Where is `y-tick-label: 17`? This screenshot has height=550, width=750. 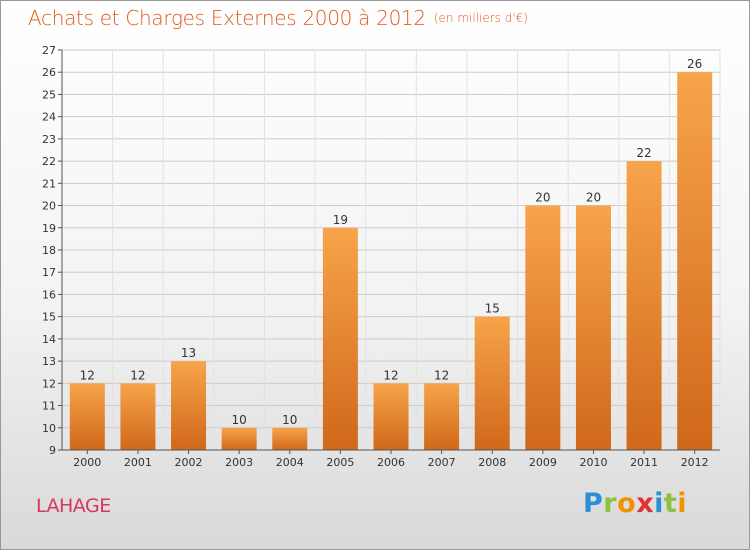 y-tick-label: 17 is located at coordinates (49, 272).